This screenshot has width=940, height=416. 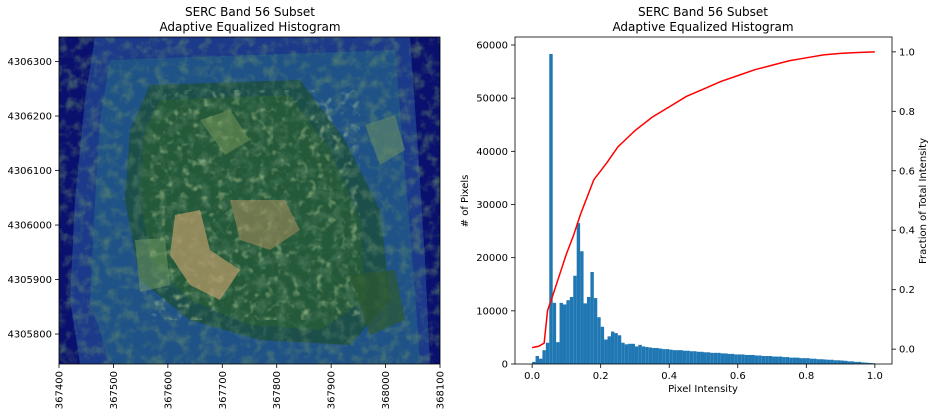 What do you see at coordinates (465, 201) in the screenshot?
I see `y-axis-label: # of Pixels` at bounding box center [465, 201].